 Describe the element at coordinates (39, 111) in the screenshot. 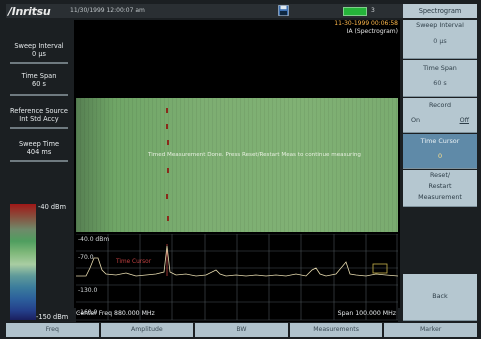

I see `ref-source-label: Reference Source` at that location.